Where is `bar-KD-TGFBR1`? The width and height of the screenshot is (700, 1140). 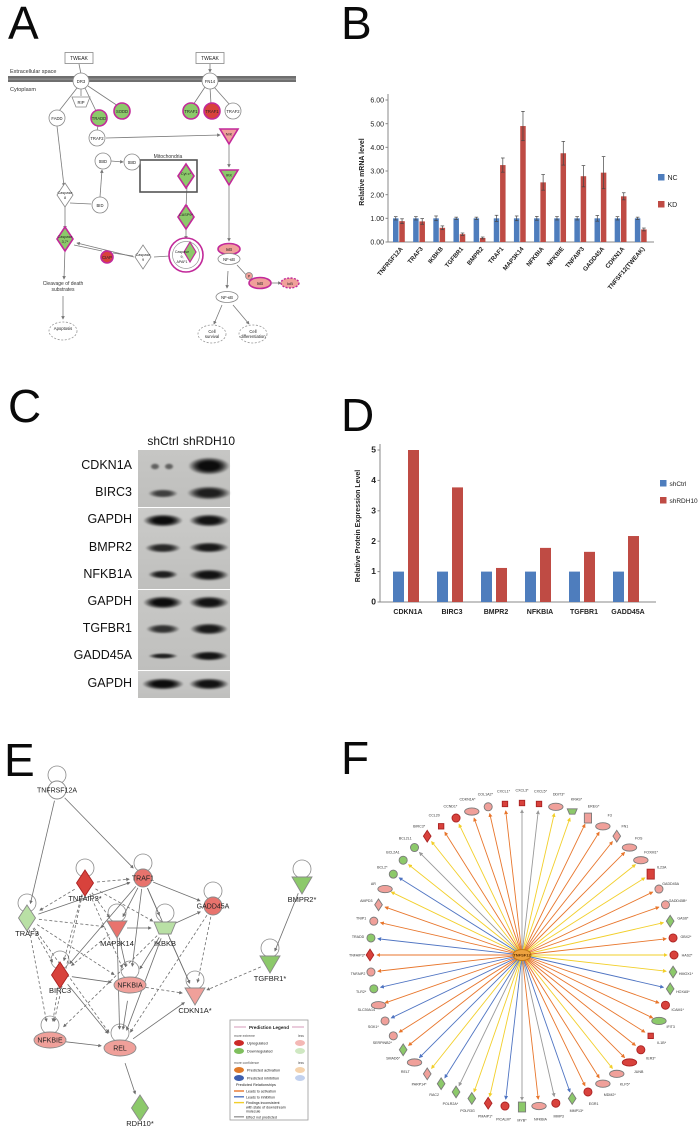
bar-KD-TGFBR1 is located at coordinates (462, 238).